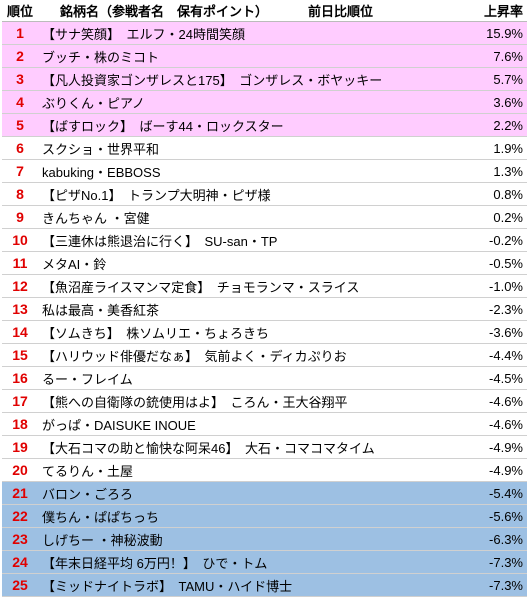 This screenshot has width=529, height=603. I want to click on rank-cell: 4, so click(20, 102).